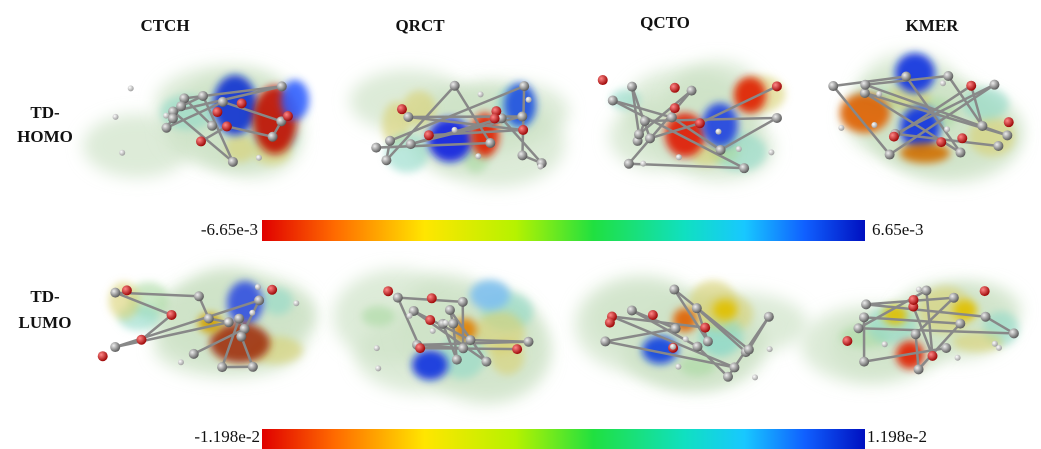 This screenshot has height=449, width=1041. Describe the element at coordinates (45, 322) in the screenshot. I see `row-label: LUMO` at that location.